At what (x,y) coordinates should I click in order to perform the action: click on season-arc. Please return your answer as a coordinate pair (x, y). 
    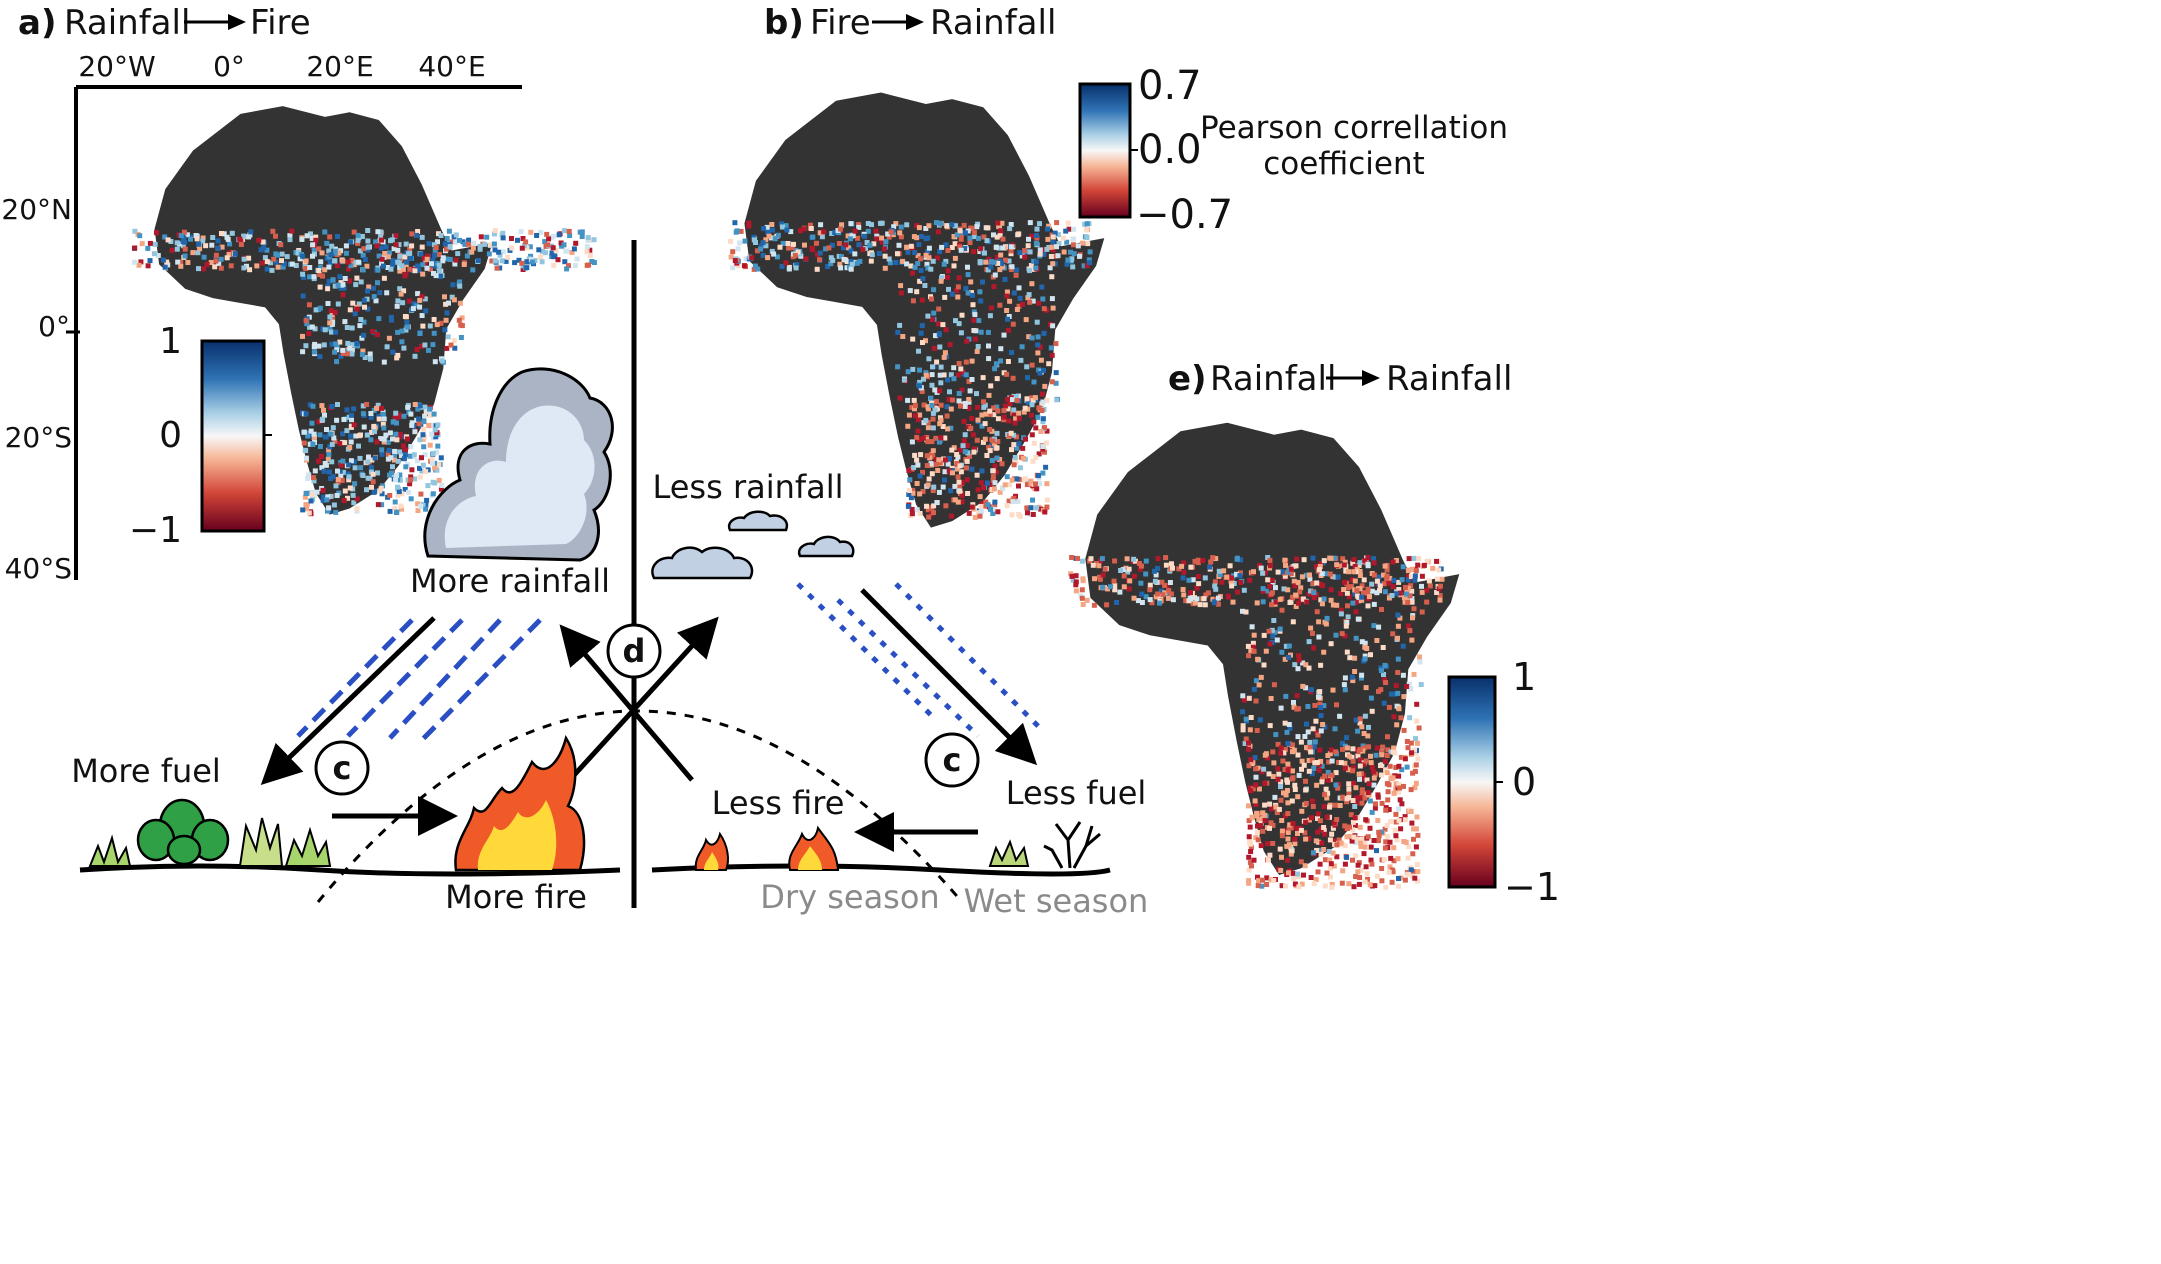
    Looking at the image, I should click on (640, 806).